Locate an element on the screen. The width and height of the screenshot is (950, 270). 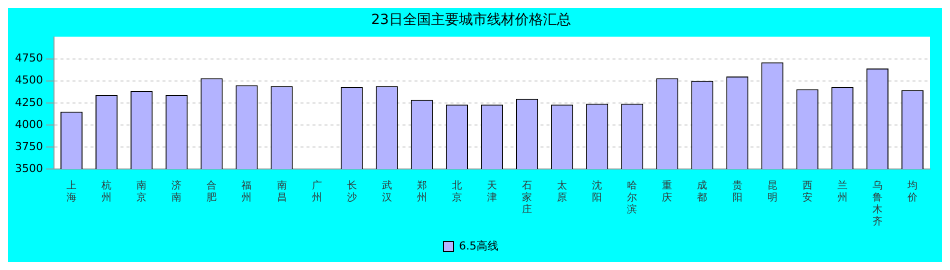
x-tick-label: 太原 is located at coordinates (562, 192).